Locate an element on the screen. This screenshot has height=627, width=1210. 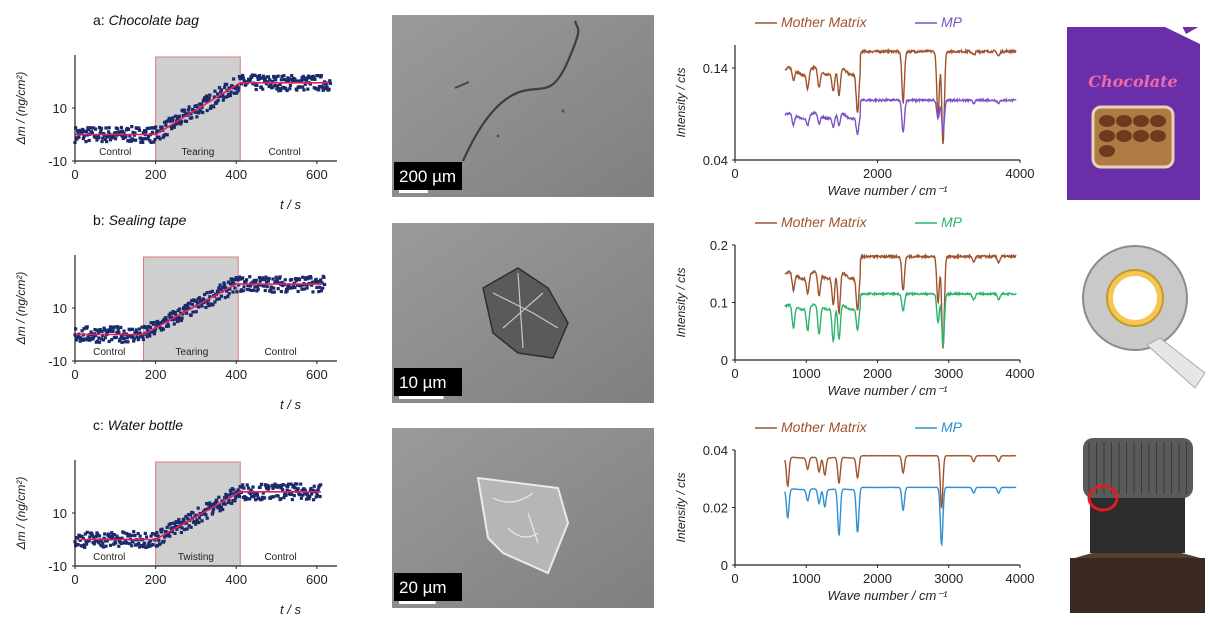
y-tick-label: -10 is located at coordinates (57, 161).